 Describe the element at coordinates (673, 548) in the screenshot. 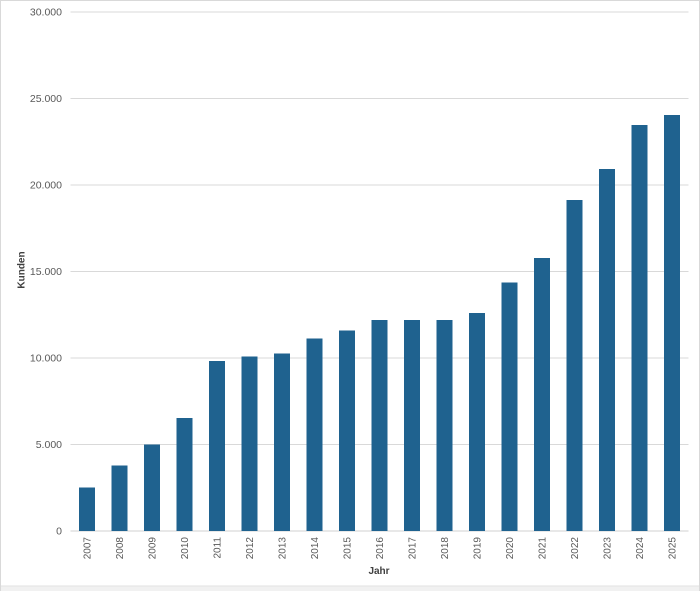

I see `svg-text: 2025` at that location.